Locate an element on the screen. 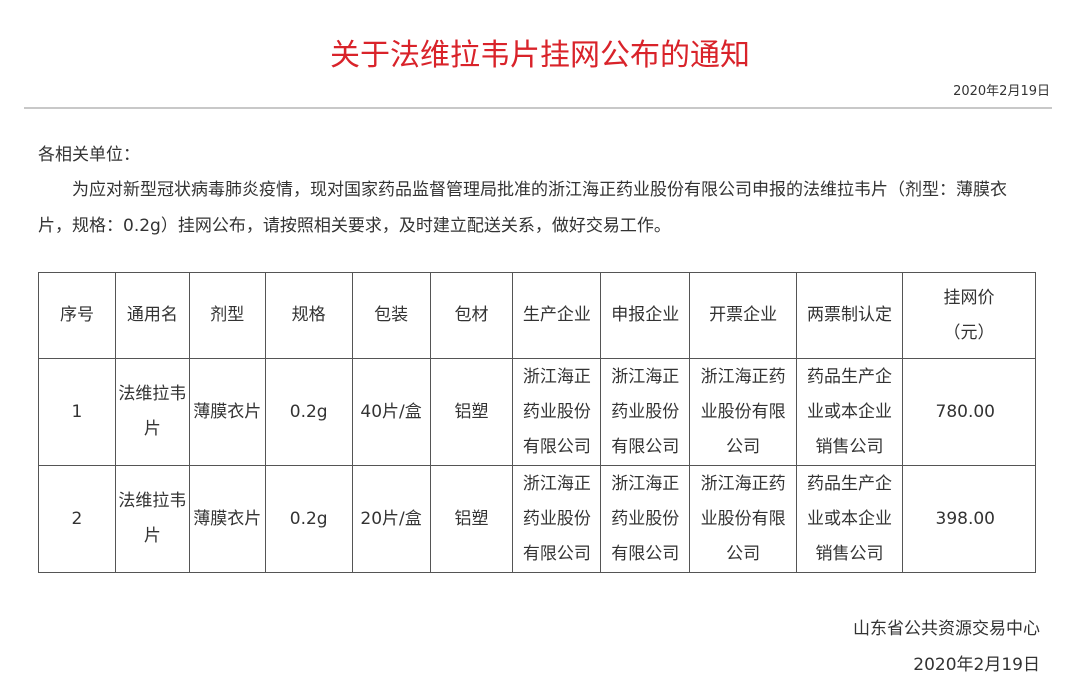  header-cell: 包装 is located at coordinates (391, 315).